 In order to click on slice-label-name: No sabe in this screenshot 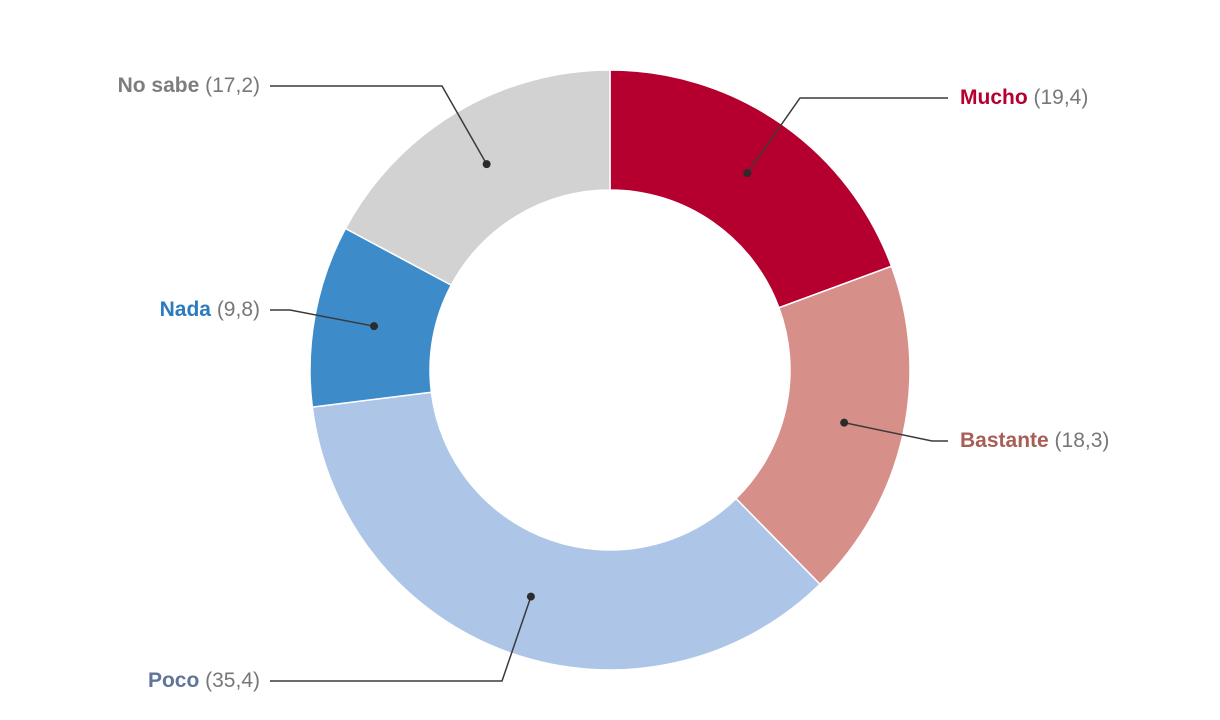, I will do `click(159, 85)`.